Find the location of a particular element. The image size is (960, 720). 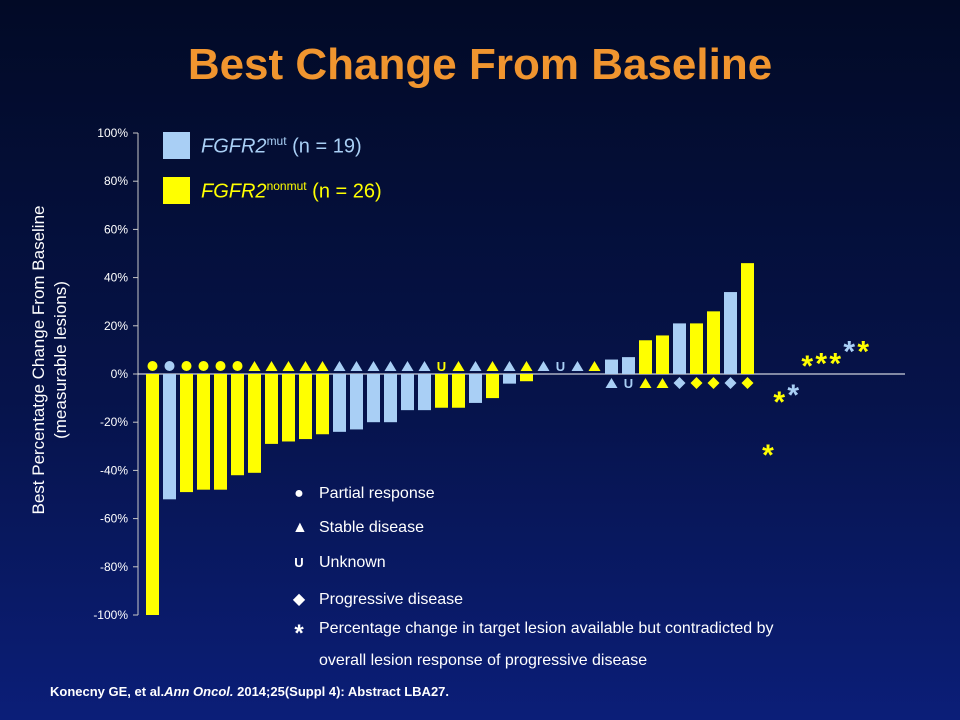

legend-mut-gene: FGFR2 is located at coordinates (234, 146).